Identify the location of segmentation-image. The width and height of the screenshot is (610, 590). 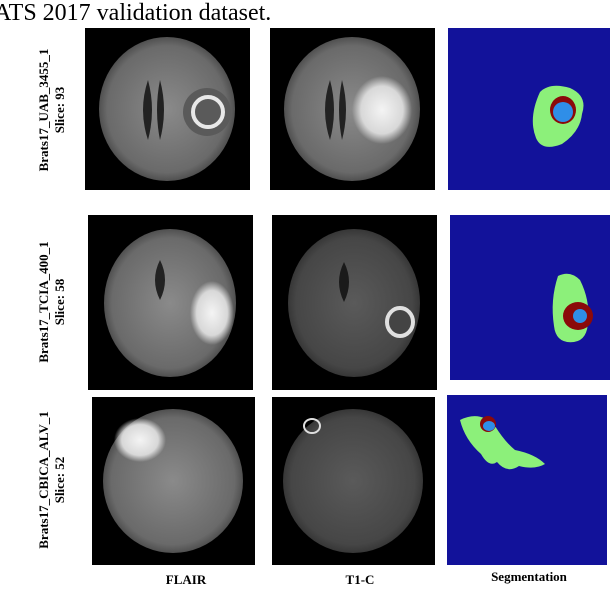
(529, 109).